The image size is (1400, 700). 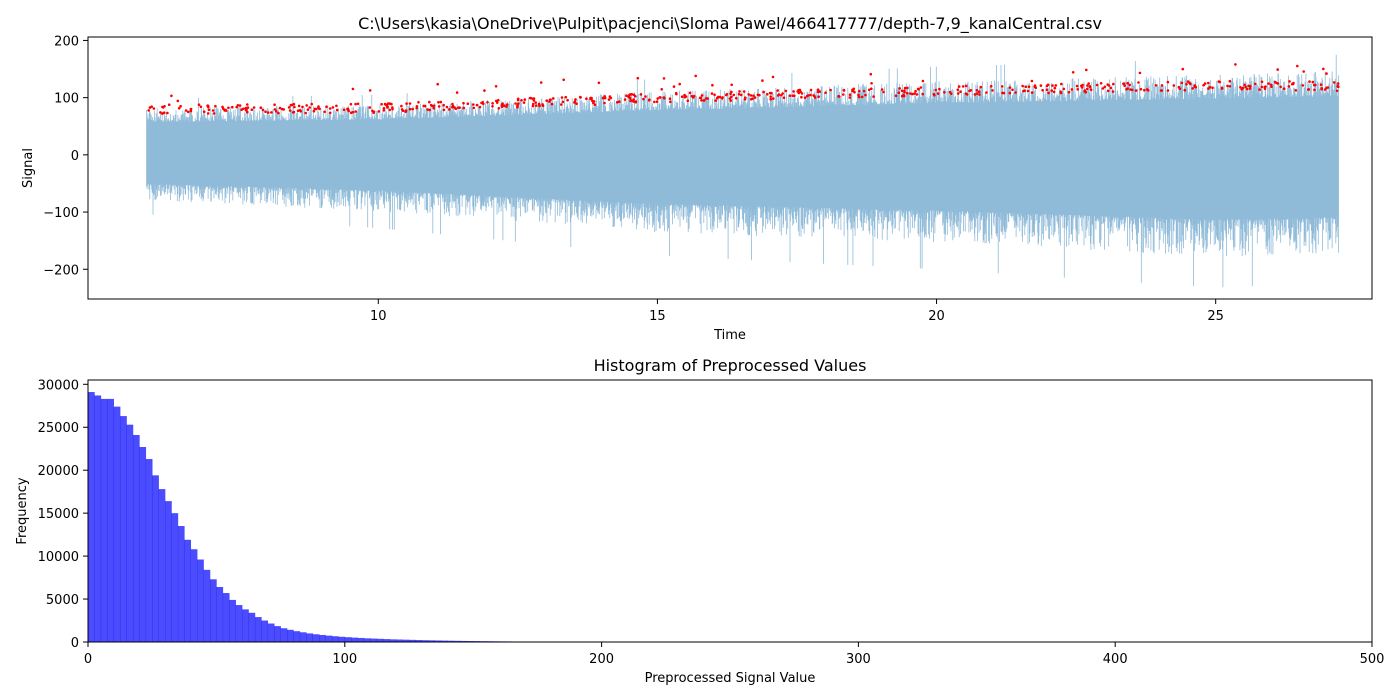 What do you see at coordinates (743, 89) in the screenshot?
I see `peak-markers` at bounding box center [743, 89].